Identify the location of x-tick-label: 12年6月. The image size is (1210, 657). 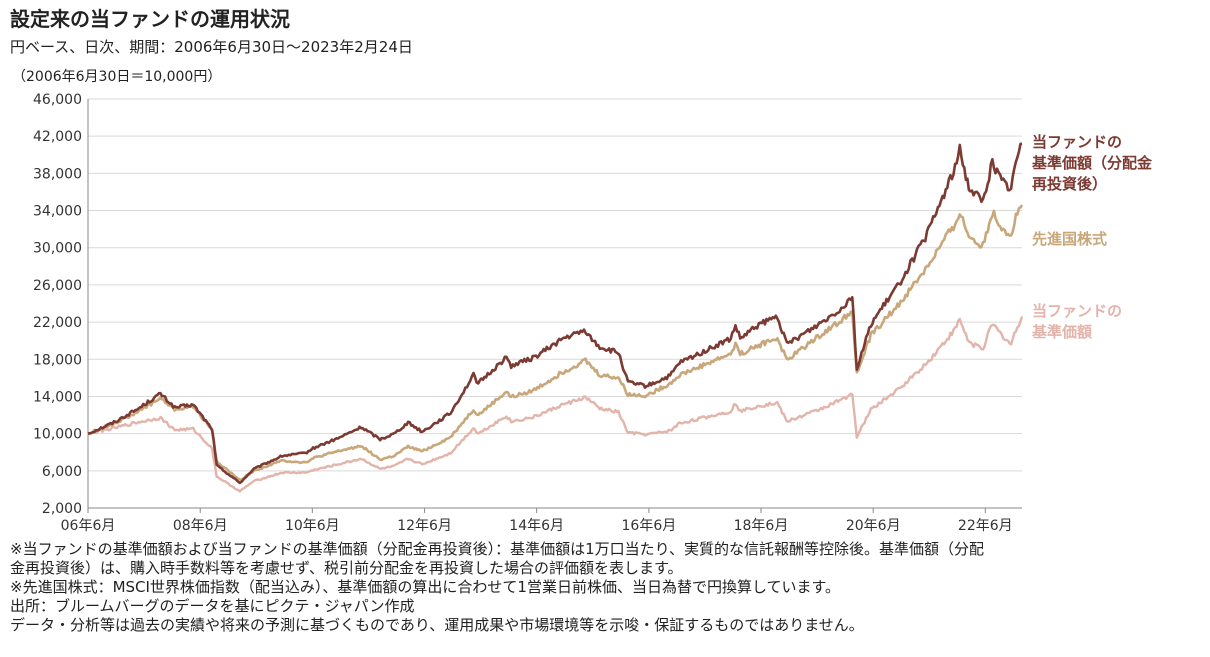
(424, 526).